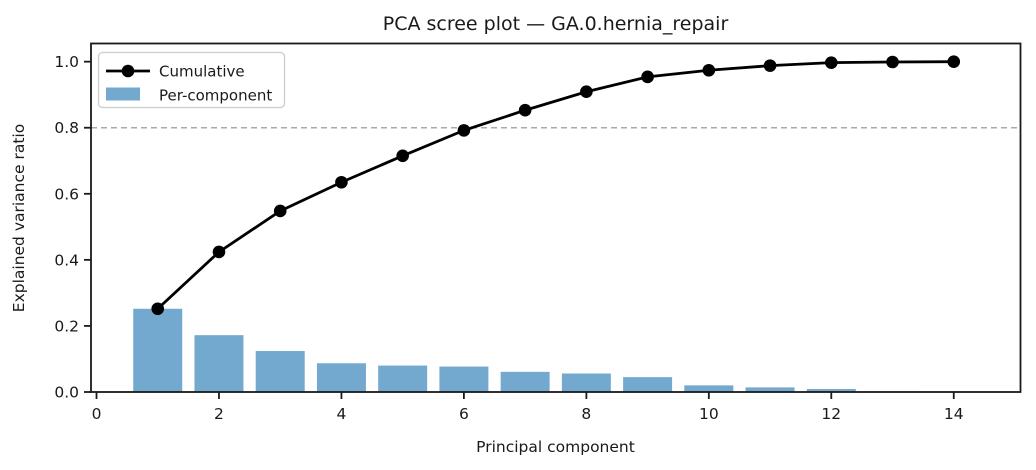  What do you see at coordinates (342, 414) in the screenshot?
I see `x-tick-label-4: 4` at bounding box center [342, 414].